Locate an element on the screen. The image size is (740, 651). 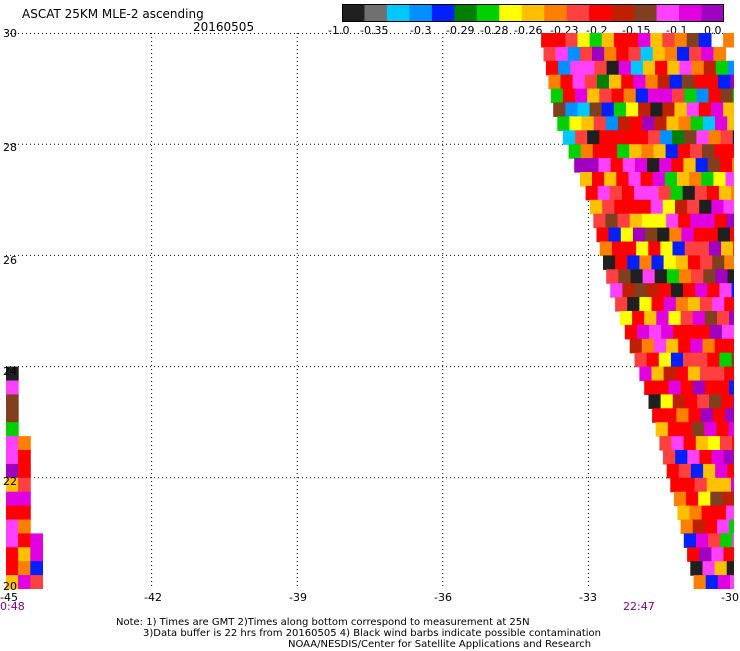
x-tick-label: -42 is located at coordinates (153, 597).